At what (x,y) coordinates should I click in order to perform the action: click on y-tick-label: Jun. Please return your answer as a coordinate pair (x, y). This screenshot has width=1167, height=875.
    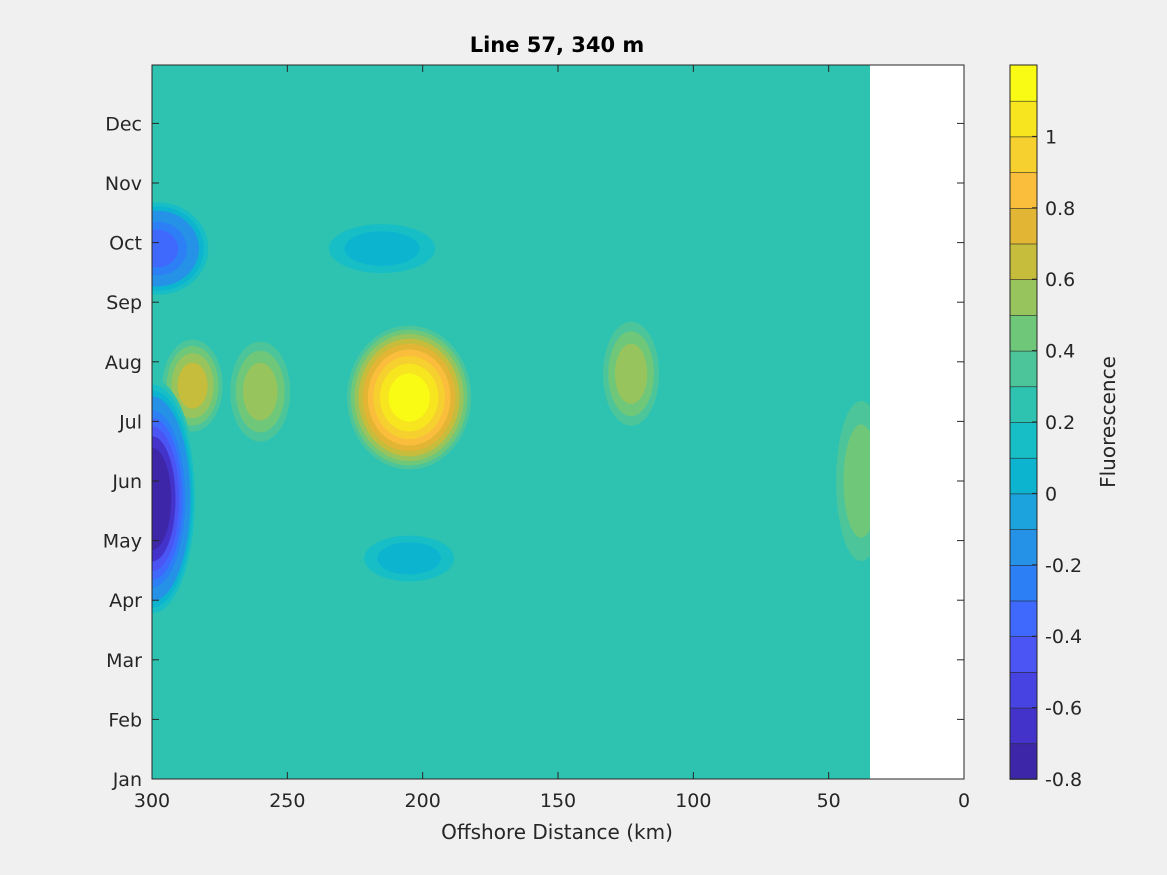
    Looking at the image, I should click on (126, 482).